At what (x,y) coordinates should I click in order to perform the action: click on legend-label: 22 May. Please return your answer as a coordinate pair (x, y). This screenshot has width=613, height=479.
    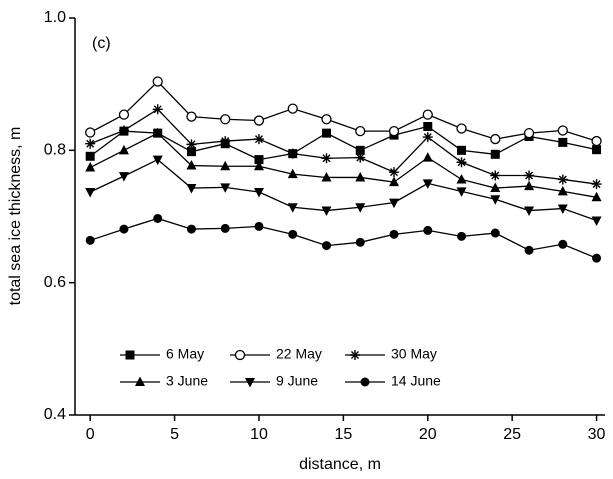
    Looking at the image, I should click on (299, 354).